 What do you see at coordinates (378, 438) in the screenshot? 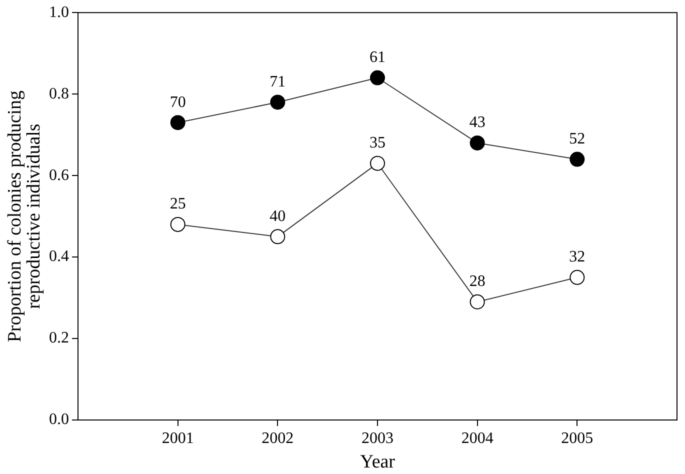
I see `x-tick-label: 2003` at bounding box center [378, 438].